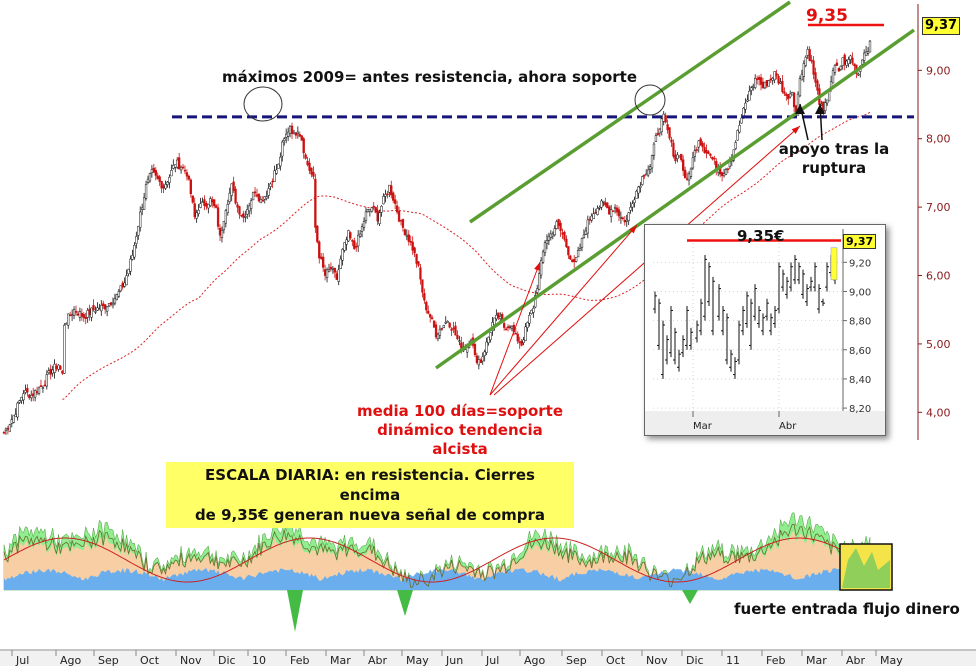 The image size is (976, 666). What do you see at coordinates (891, 660) in the screenshot?
I see `x-tick-label: May` at bounding box center [891, 660].